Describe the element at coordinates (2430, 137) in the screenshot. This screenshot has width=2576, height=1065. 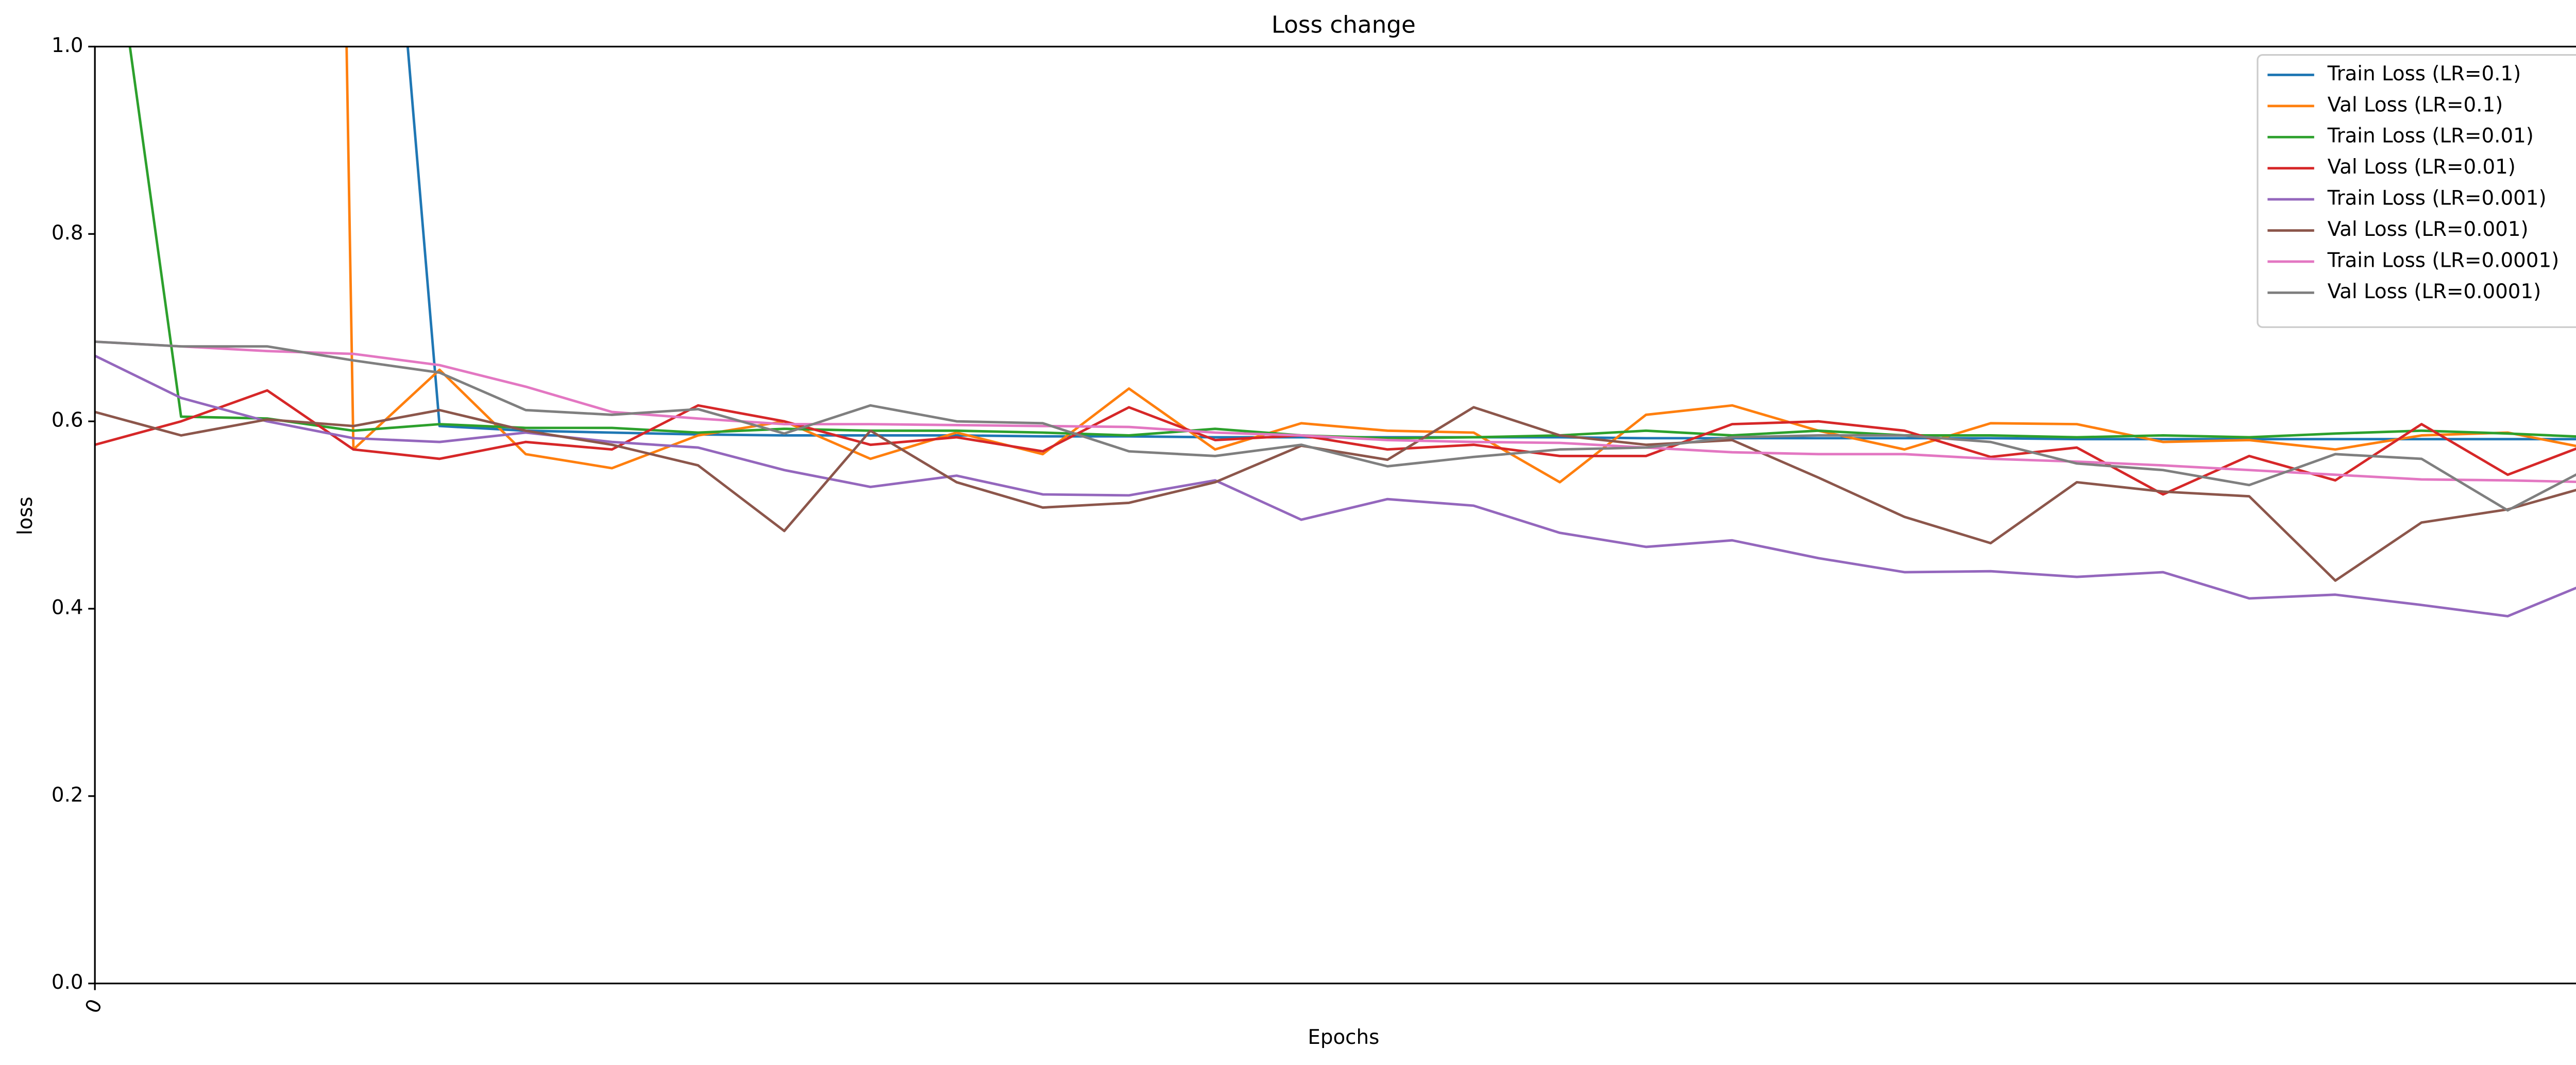
I see `legend-label: Train Loss (LR=0.01)` at that location.